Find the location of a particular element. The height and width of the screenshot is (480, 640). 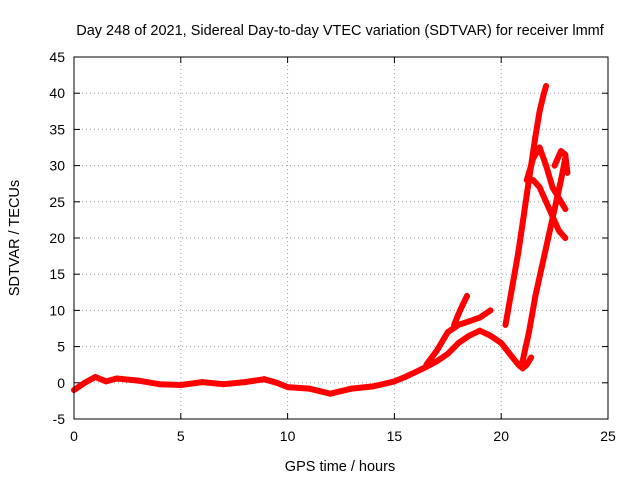

series-spike-branch is located at coordinates (461, 310).